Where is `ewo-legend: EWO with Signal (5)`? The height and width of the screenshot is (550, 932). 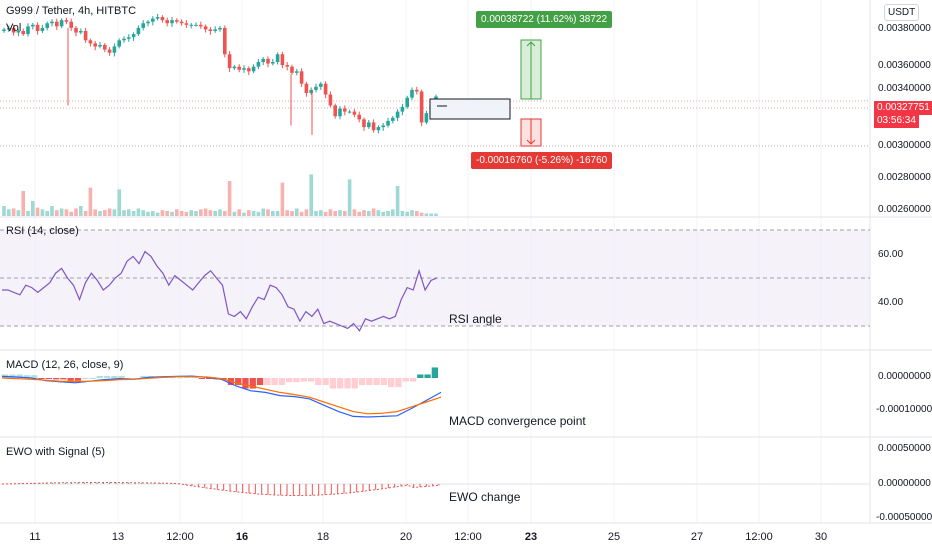 ewo-legend: EWO with Signal (5) is located at coordinates (56, 452).